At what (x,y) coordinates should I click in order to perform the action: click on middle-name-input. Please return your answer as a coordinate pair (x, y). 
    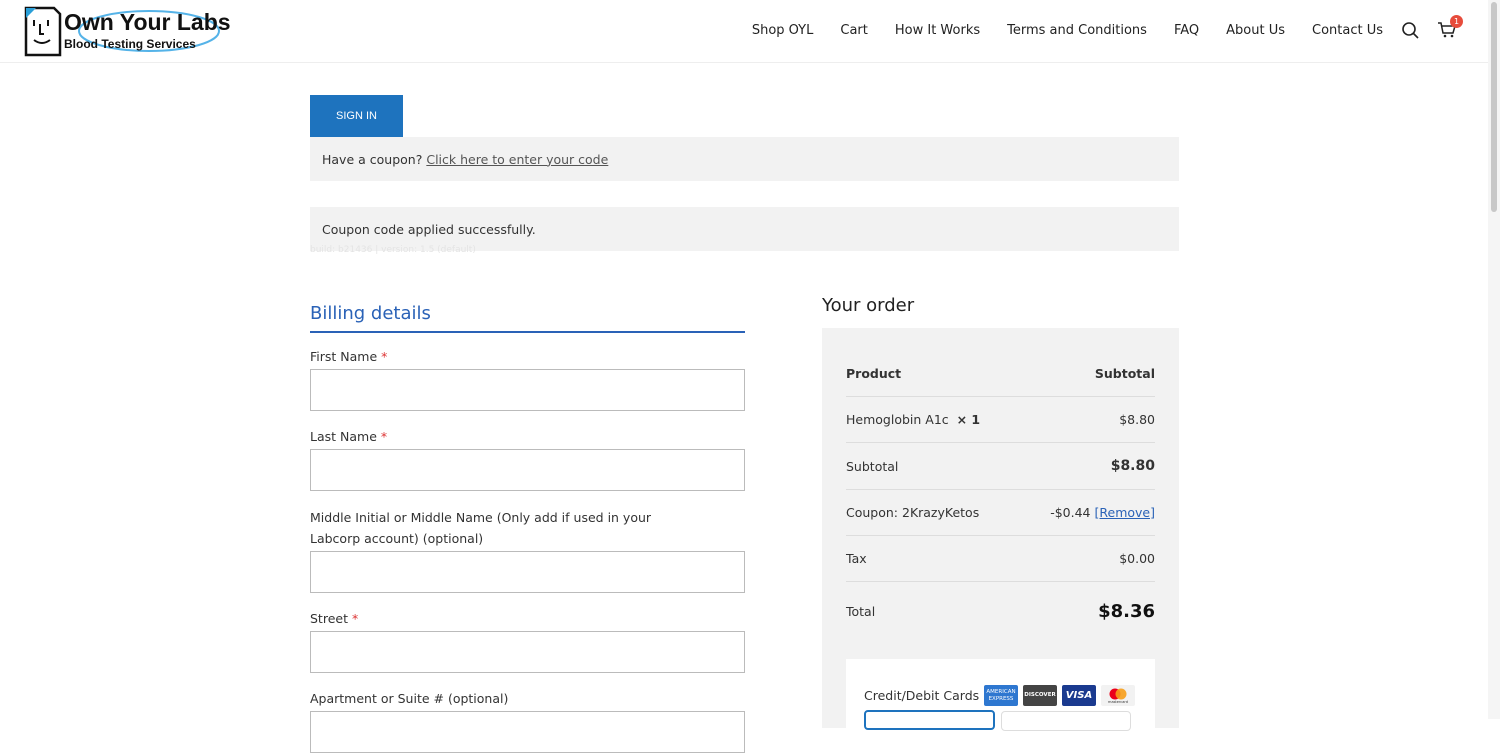
    Looking at the image, I should click on (527, 572).